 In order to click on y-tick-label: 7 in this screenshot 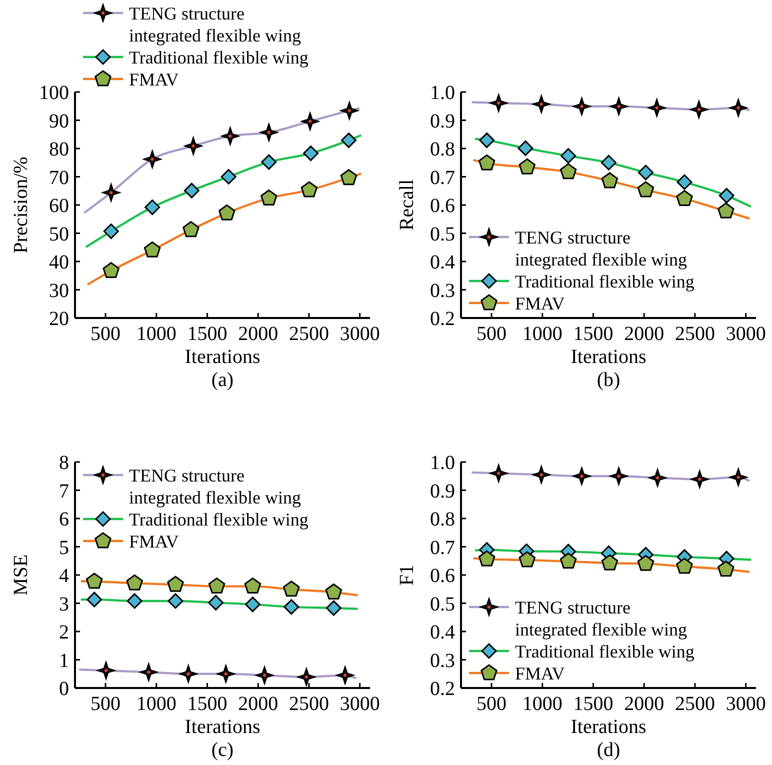, I will do `click(64, 491)`.